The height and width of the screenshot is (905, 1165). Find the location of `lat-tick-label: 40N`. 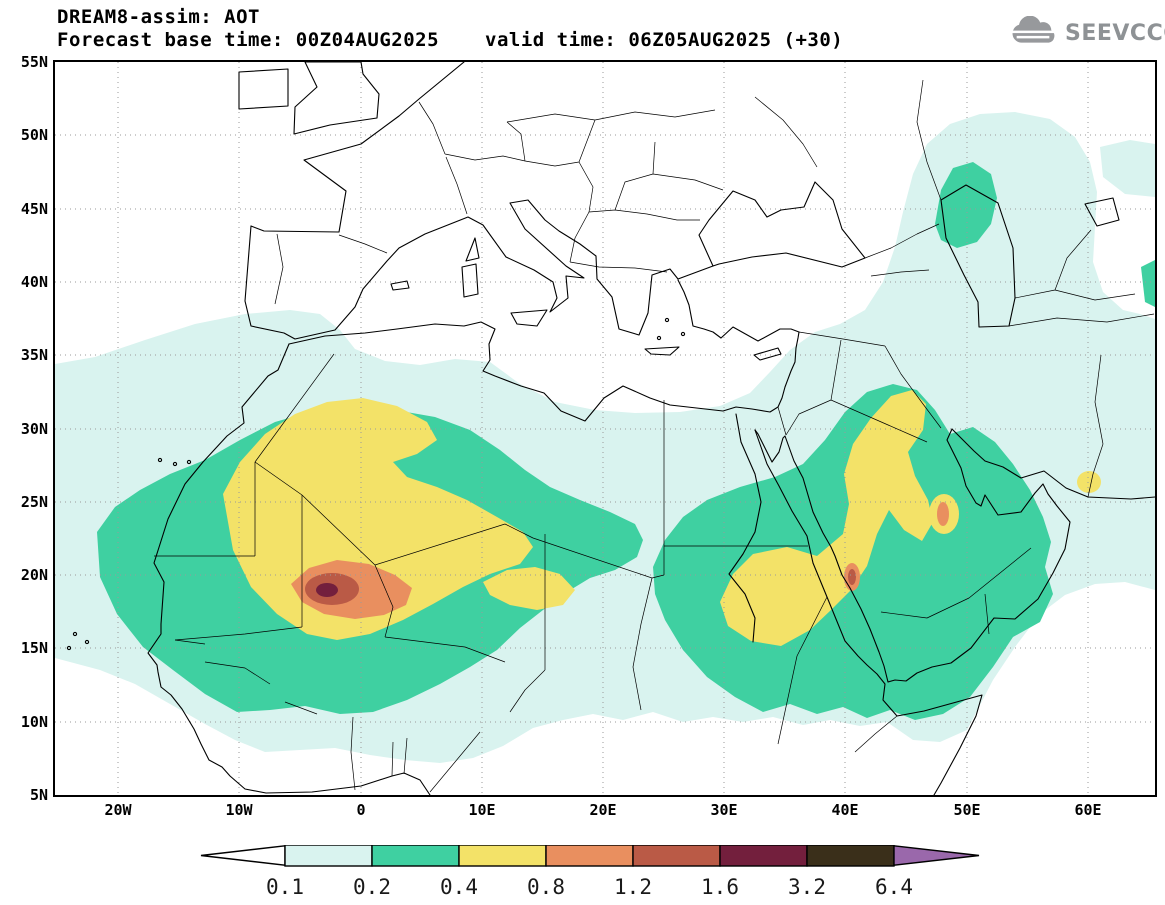

lat-tick-label: 40N is located at coordinates (34, 282).